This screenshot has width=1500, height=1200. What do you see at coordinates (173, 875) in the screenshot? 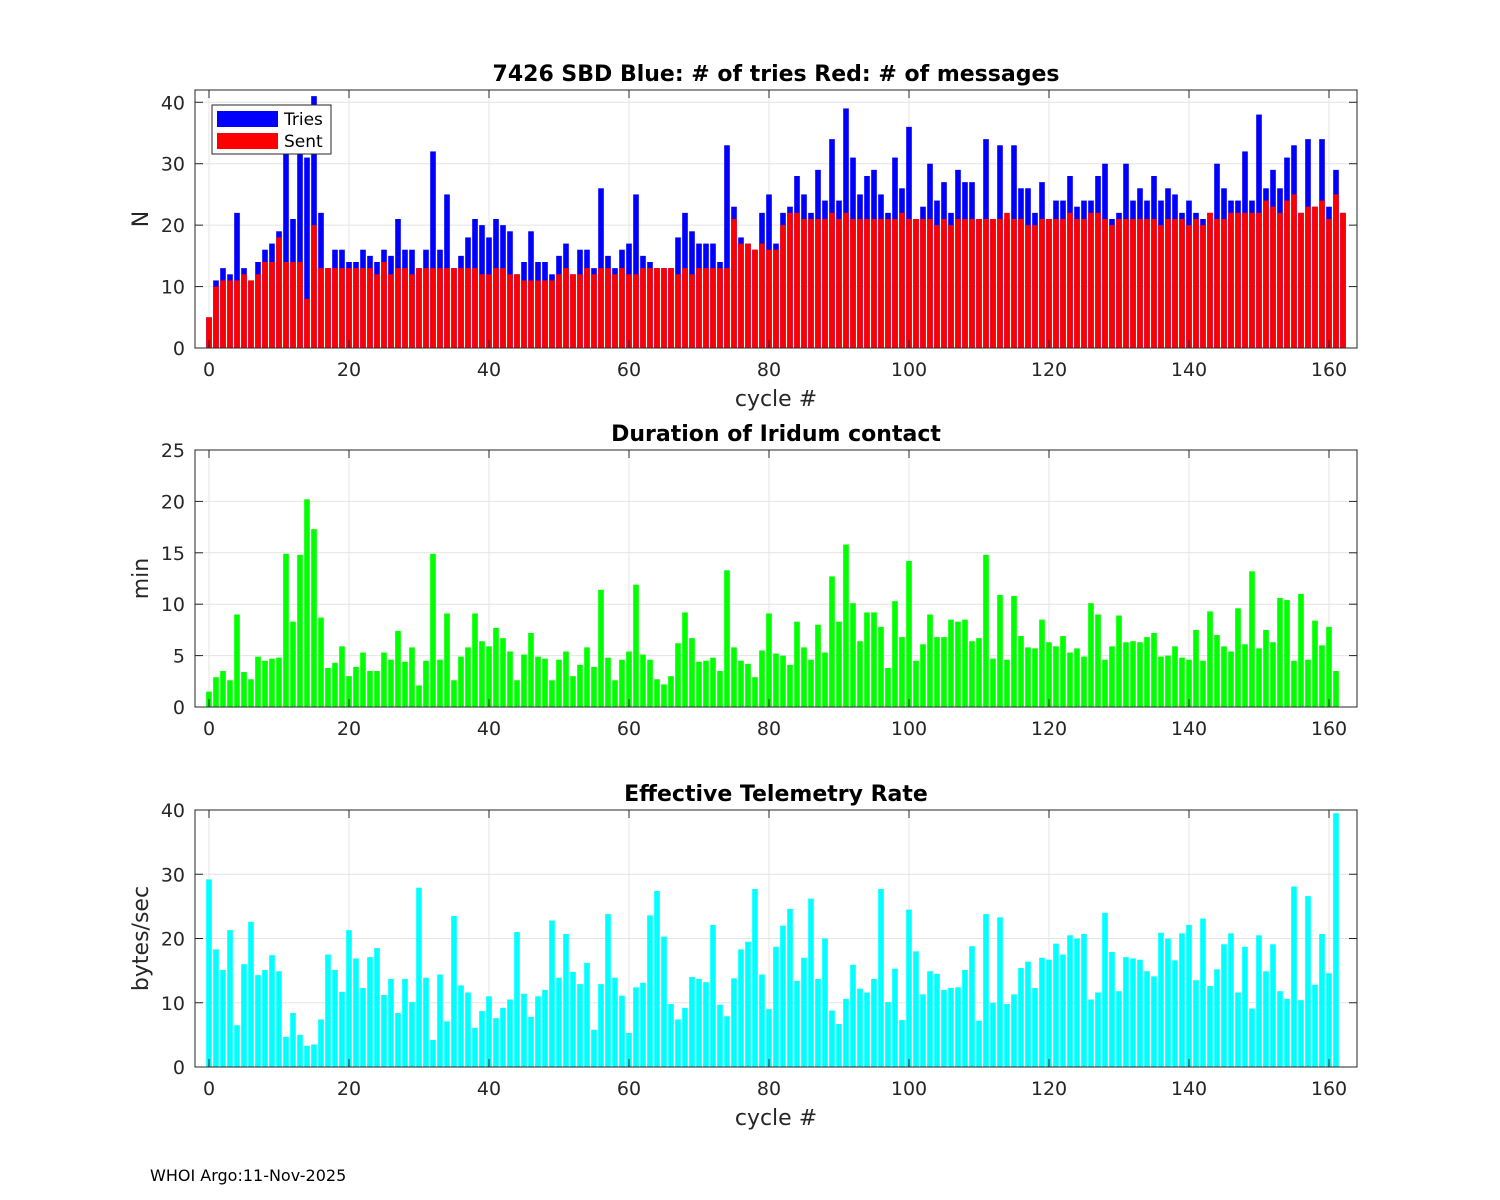
I see `y-tick-label: 30` at bounding box center [173, 875].